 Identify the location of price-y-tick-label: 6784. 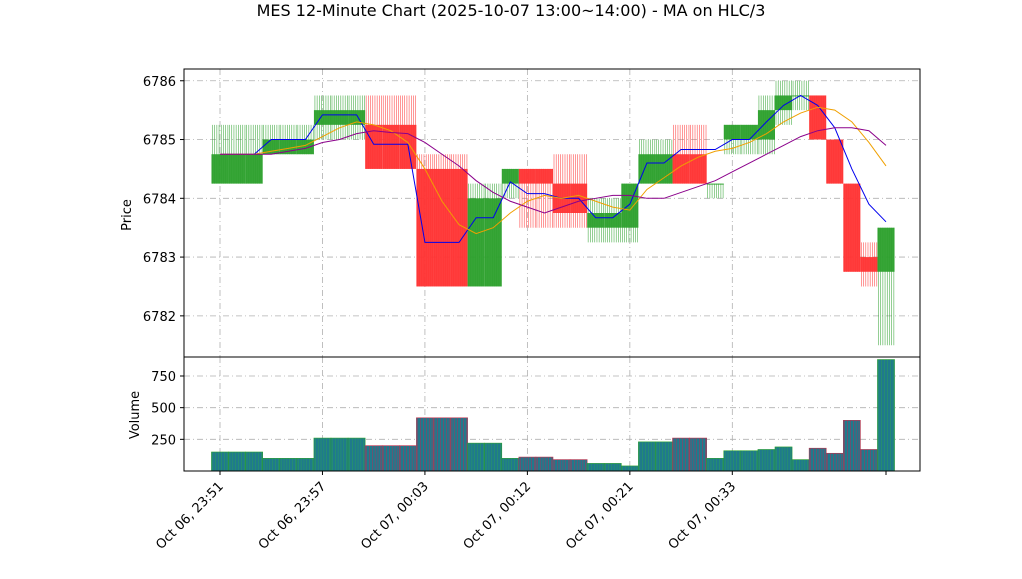
(159, 199).